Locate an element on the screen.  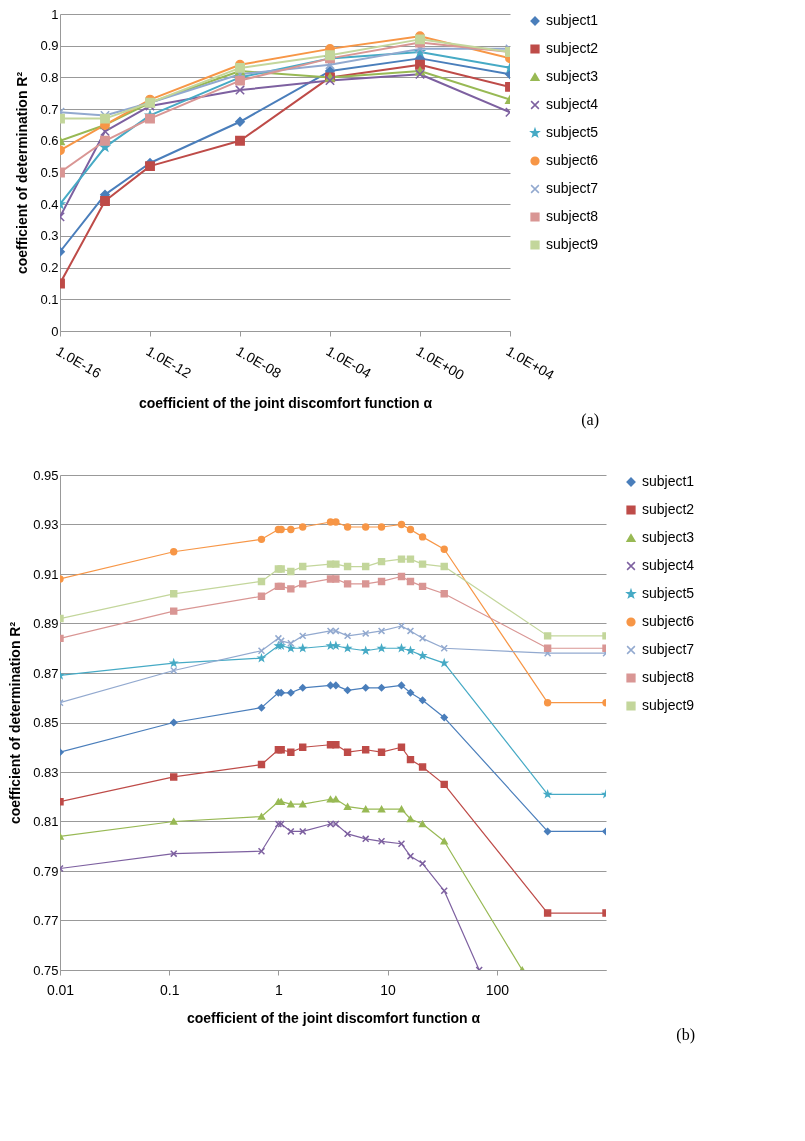
x-tick-label: 1 is located at coordinates (279, 989).